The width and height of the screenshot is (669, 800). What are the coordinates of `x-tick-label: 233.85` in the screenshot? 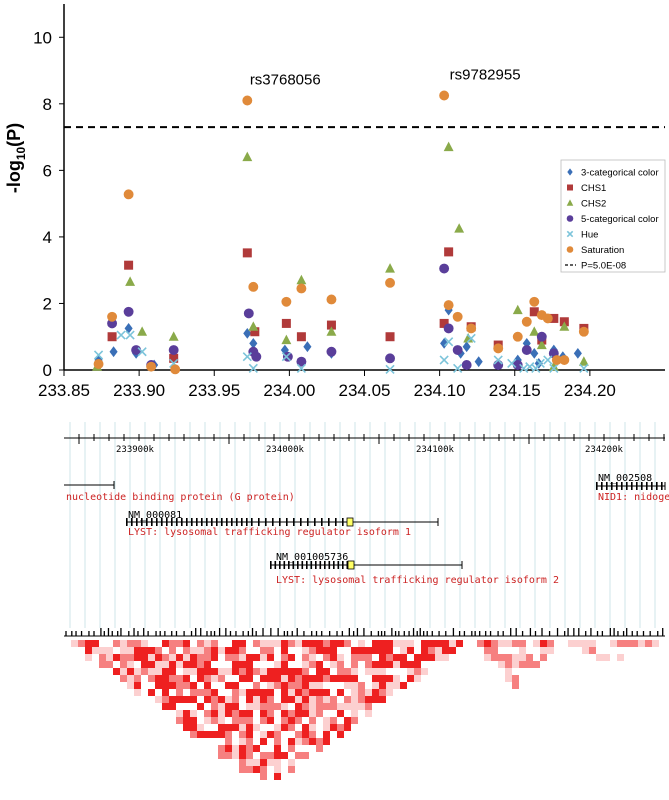 It's located at (64, 390).